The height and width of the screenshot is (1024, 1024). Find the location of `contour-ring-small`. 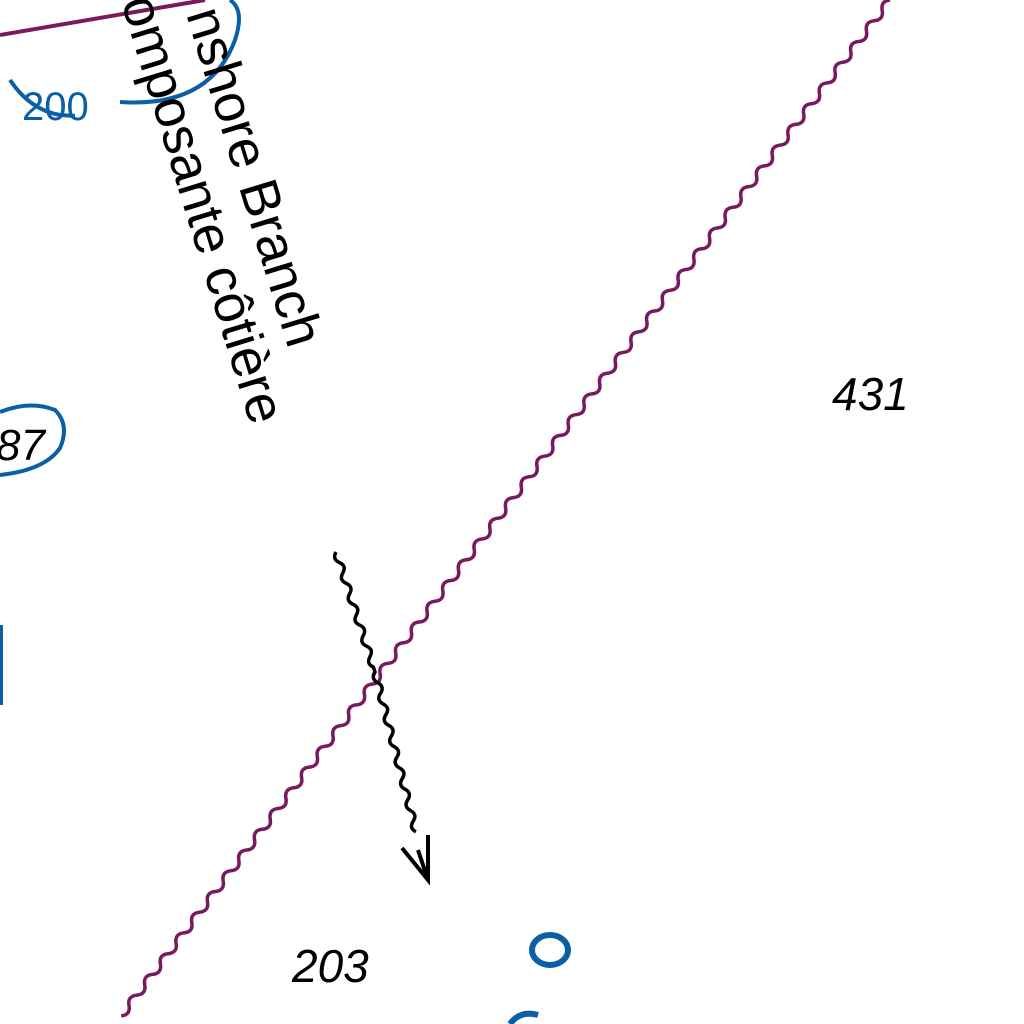

contour-ring-small is located at coordinates (550, 950).